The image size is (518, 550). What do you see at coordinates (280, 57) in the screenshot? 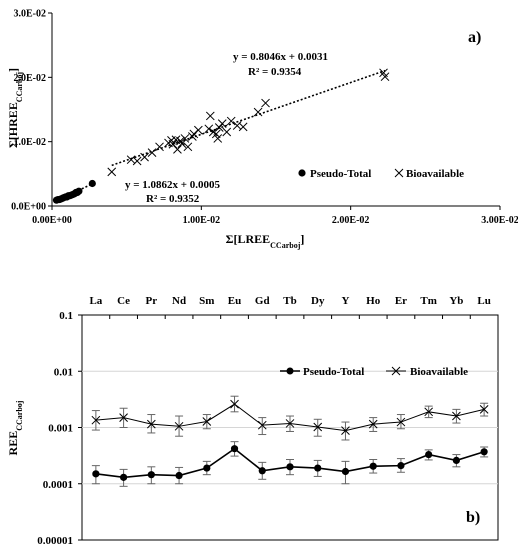
I see `fit-equation-bioavailable: y = 0.8046x + 0.0031` at bounding box center [280, 57].